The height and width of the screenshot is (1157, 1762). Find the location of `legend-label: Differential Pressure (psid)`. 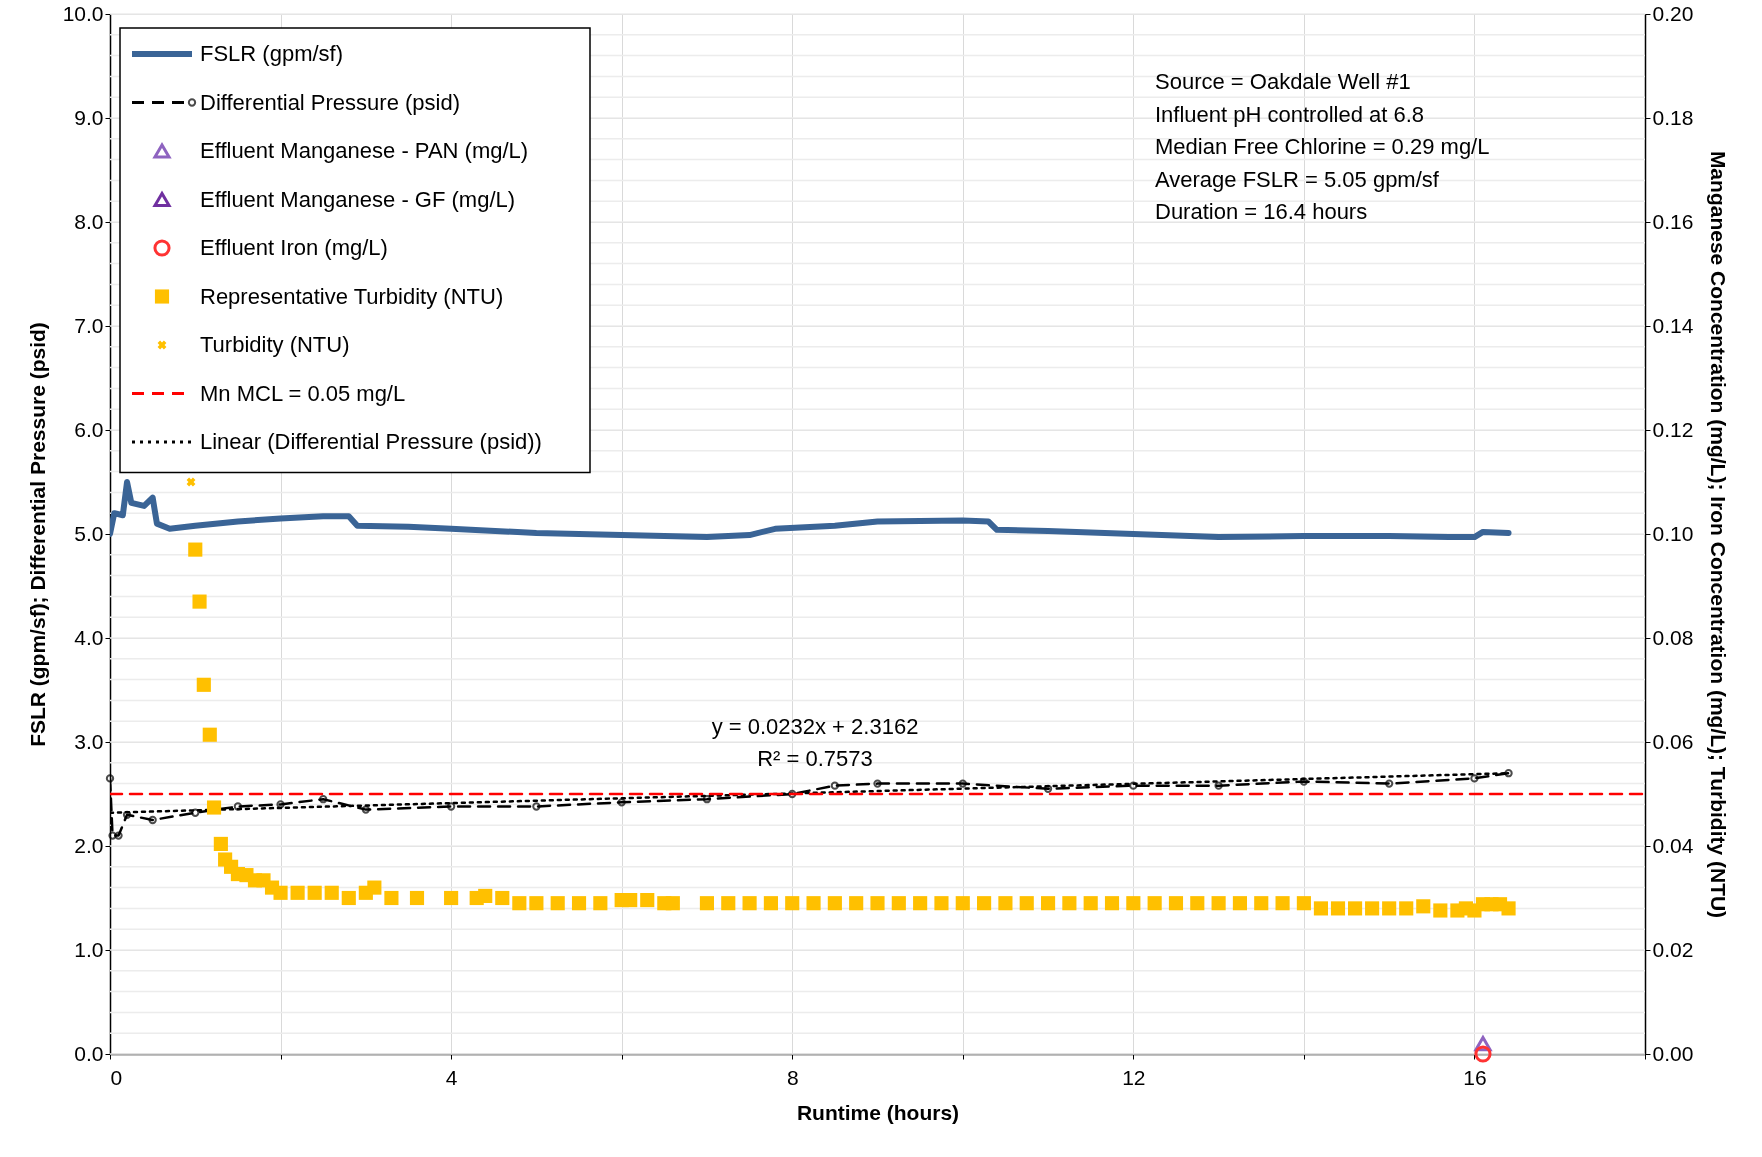

legend-label: Differential Pressure (psid) is located at coordinates (330, 102).